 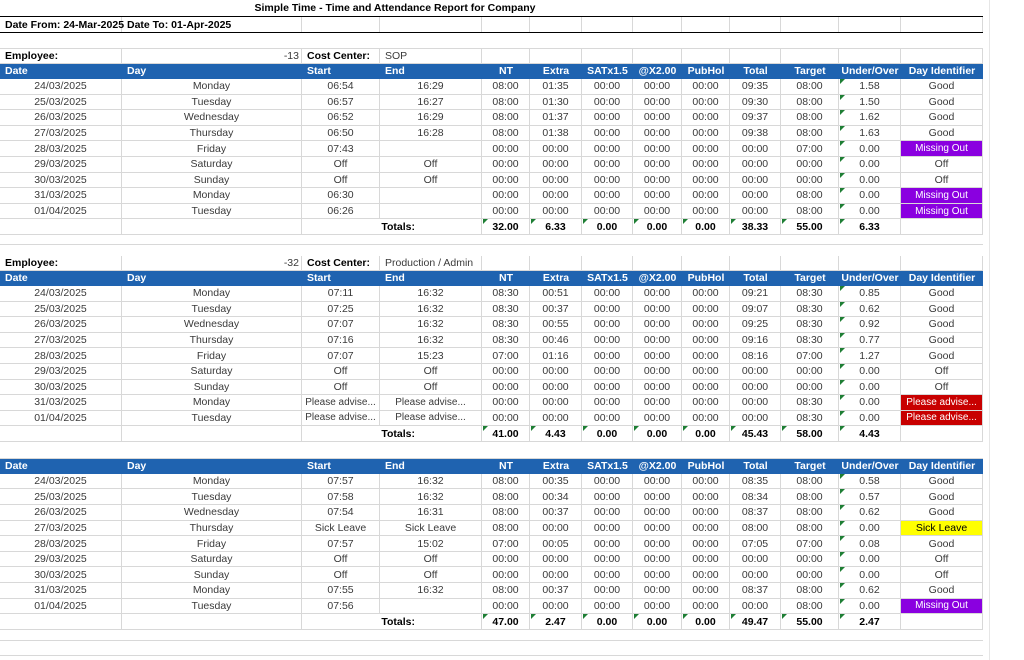 What do you see at coordinates (657, 71) in the screenshot?
I see `column-header-x2: @X2.00` at bounding box center [657, 71].